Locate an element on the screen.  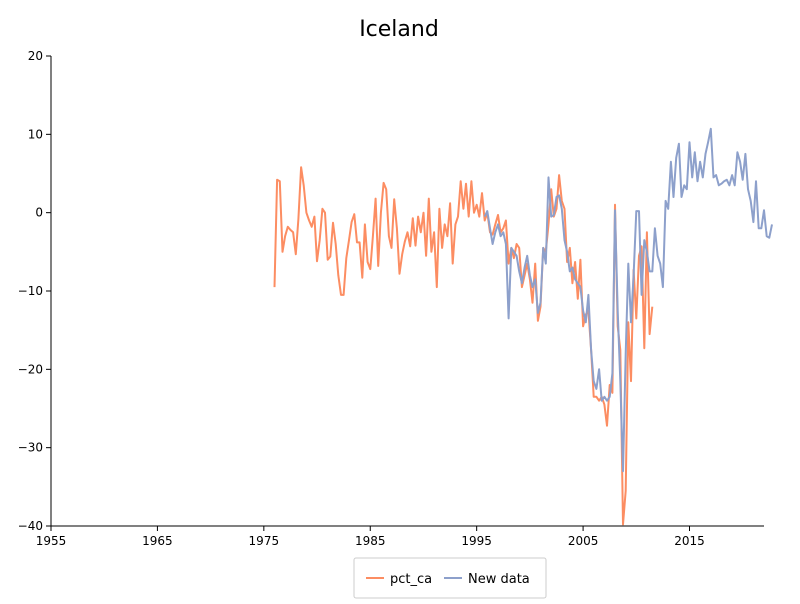
x-tick-label: 2005 is located at coordinates (583, 541).